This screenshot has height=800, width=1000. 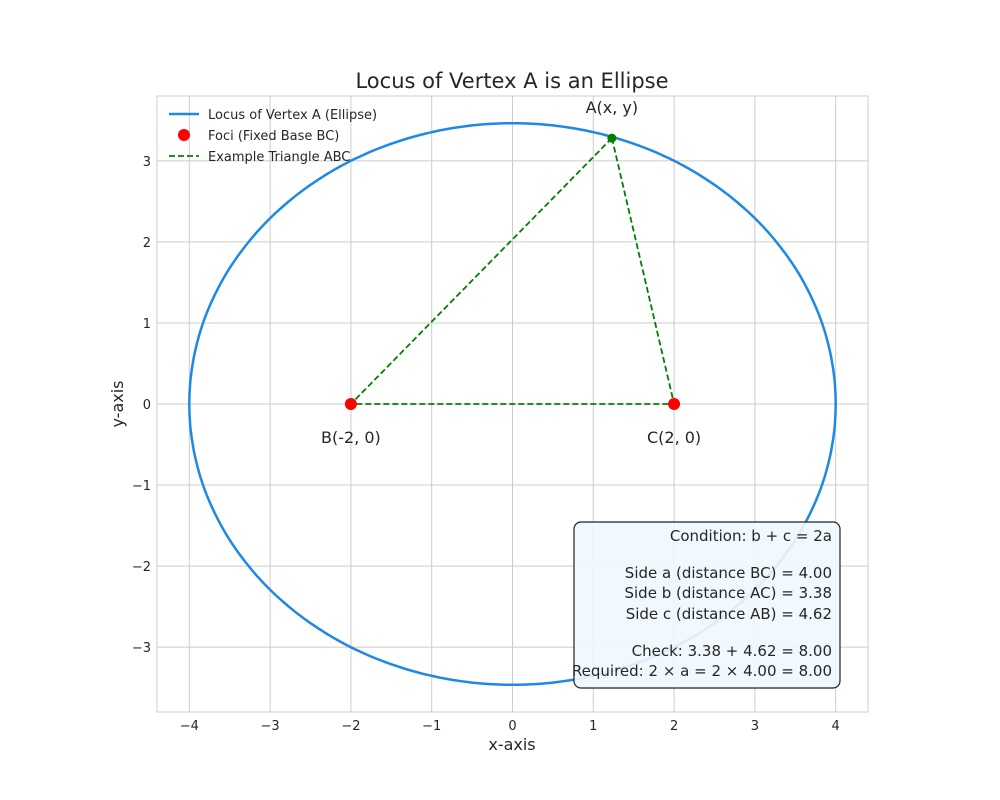 What do you see at coordinates (351, 437) in the screenshot?
I see `point-label: B(-2, 0)` at bounding box center [351, 437].